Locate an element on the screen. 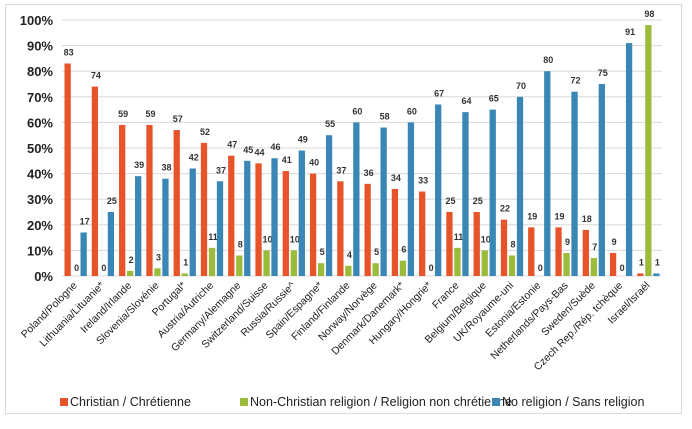 This screenshot has height=429, width=692. data-label: 72 is located at coordinates (576, 81).